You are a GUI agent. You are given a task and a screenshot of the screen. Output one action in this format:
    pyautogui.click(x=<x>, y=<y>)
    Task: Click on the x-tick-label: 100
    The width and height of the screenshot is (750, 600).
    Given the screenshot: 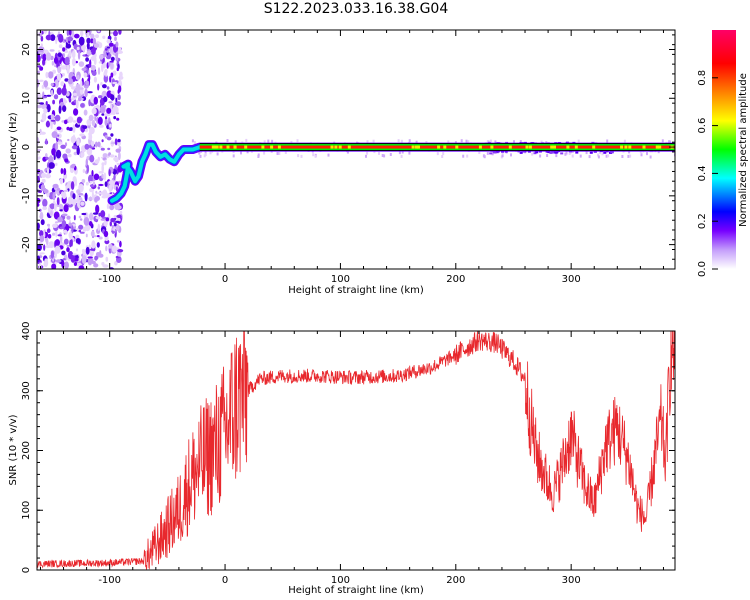 What is the action you would take?
    pyautogui.click(x=340, y=279)
    